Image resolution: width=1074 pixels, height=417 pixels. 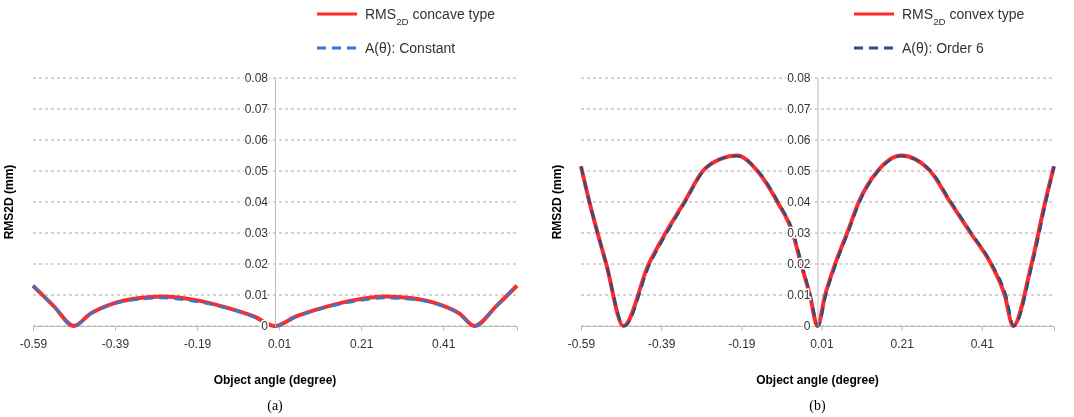 I want to click on y-tick-label: 0, so click(x=807, y=326).